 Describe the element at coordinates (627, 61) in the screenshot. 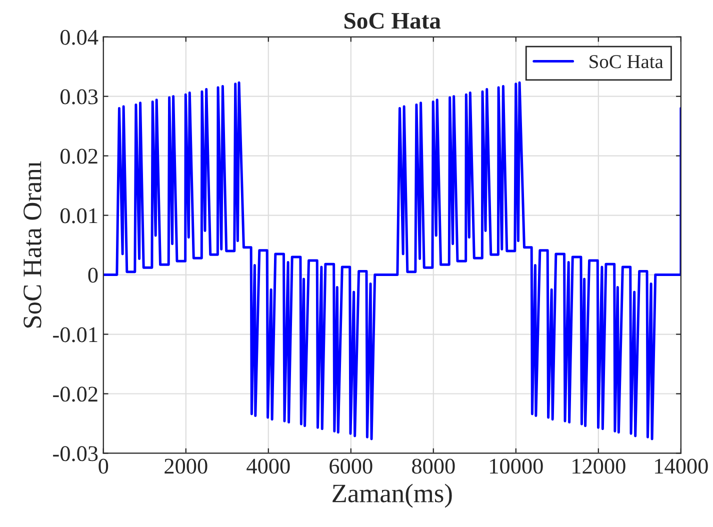

I see `legend-label: SoC Hata` at that location.